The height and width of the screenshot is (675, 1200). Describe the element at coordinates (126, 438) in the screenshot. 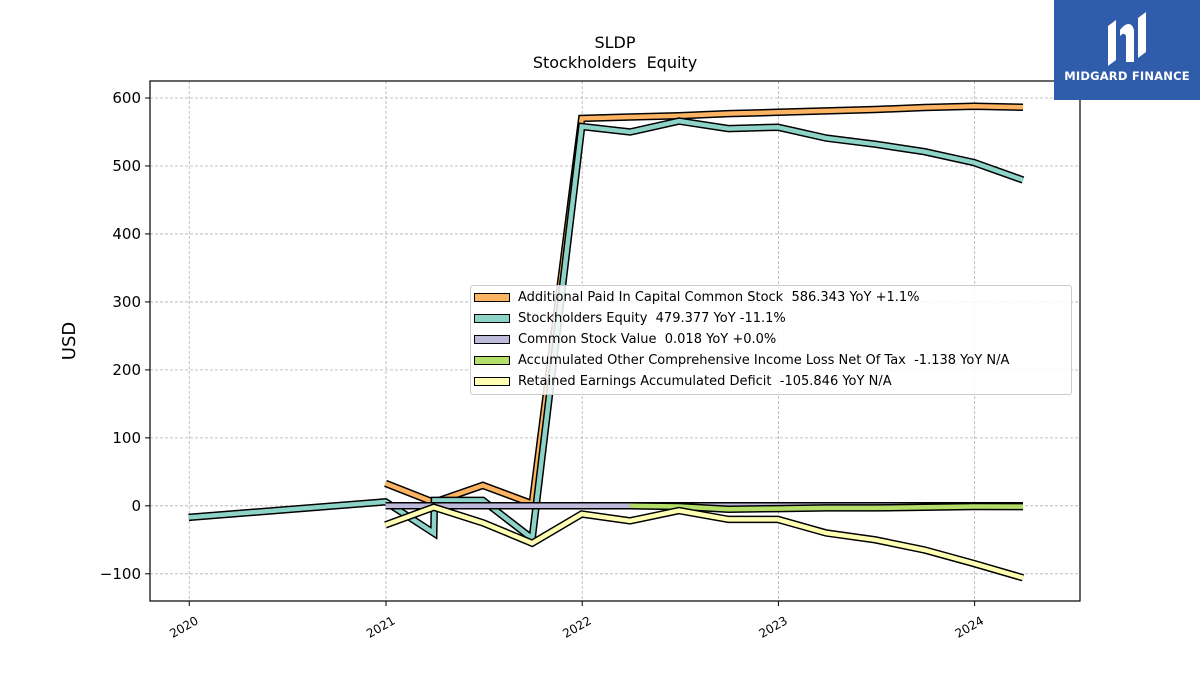

I see `y-tick-label: 100` at that location.